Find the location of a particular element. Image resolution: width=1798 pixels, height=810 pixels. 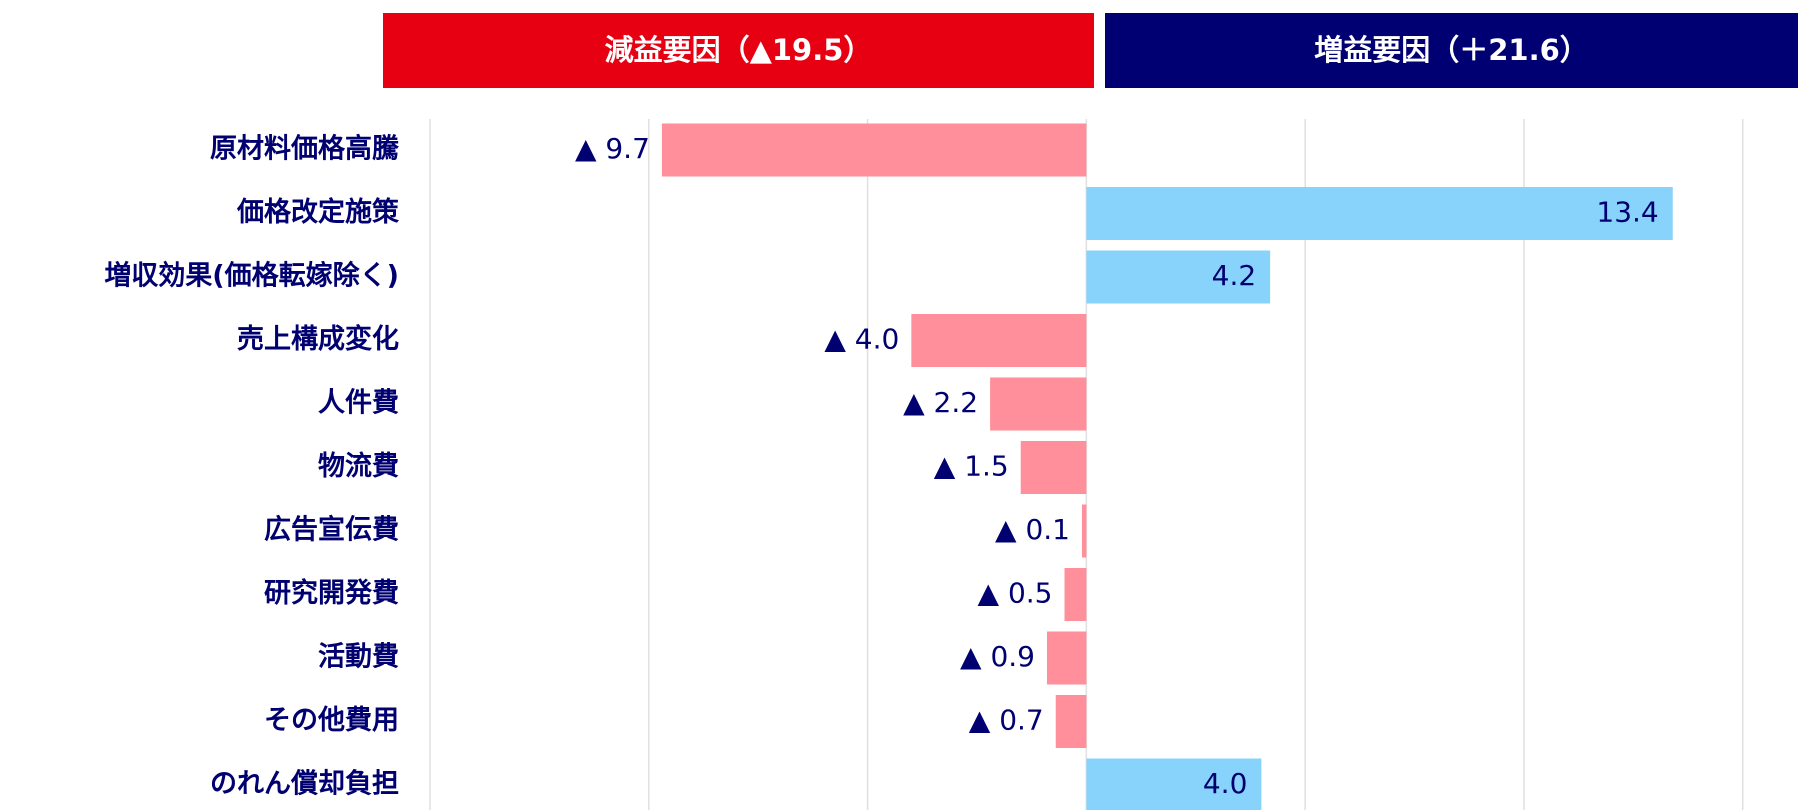

category-label: 人件費 is located at coordinates (358, 403).